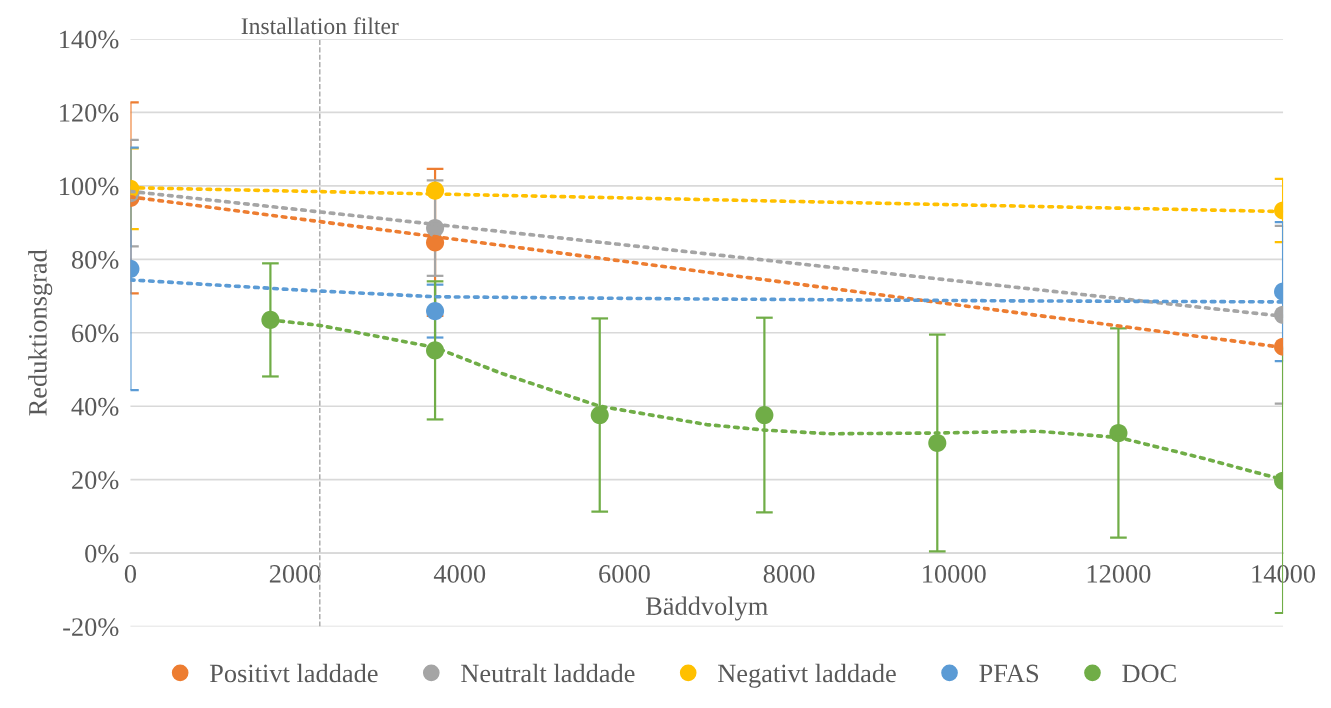 This screenshot has width=1331, height=708. What do you see at coordinates (320, 26) in the screenshot?
I see `ref-line-label: Installation filter` at bounding box center [320, 26].